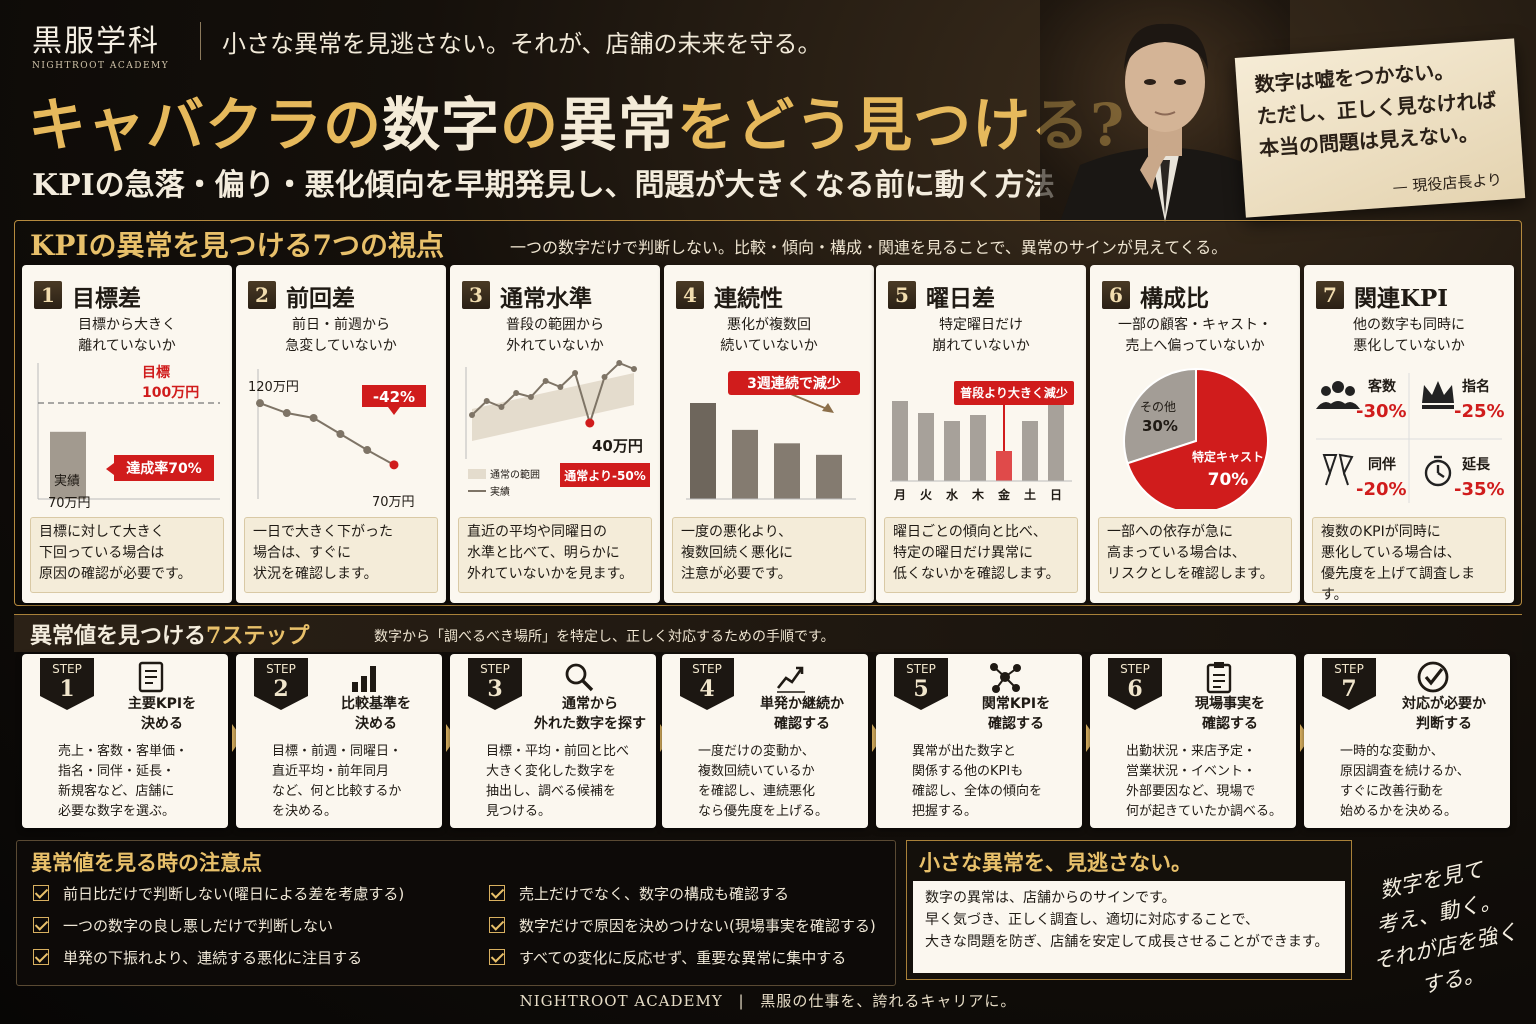 The image size is (1536, 1024). I want to click on card-desc: 他の数字も同時に 悪化していないか, so click(1409, 336).